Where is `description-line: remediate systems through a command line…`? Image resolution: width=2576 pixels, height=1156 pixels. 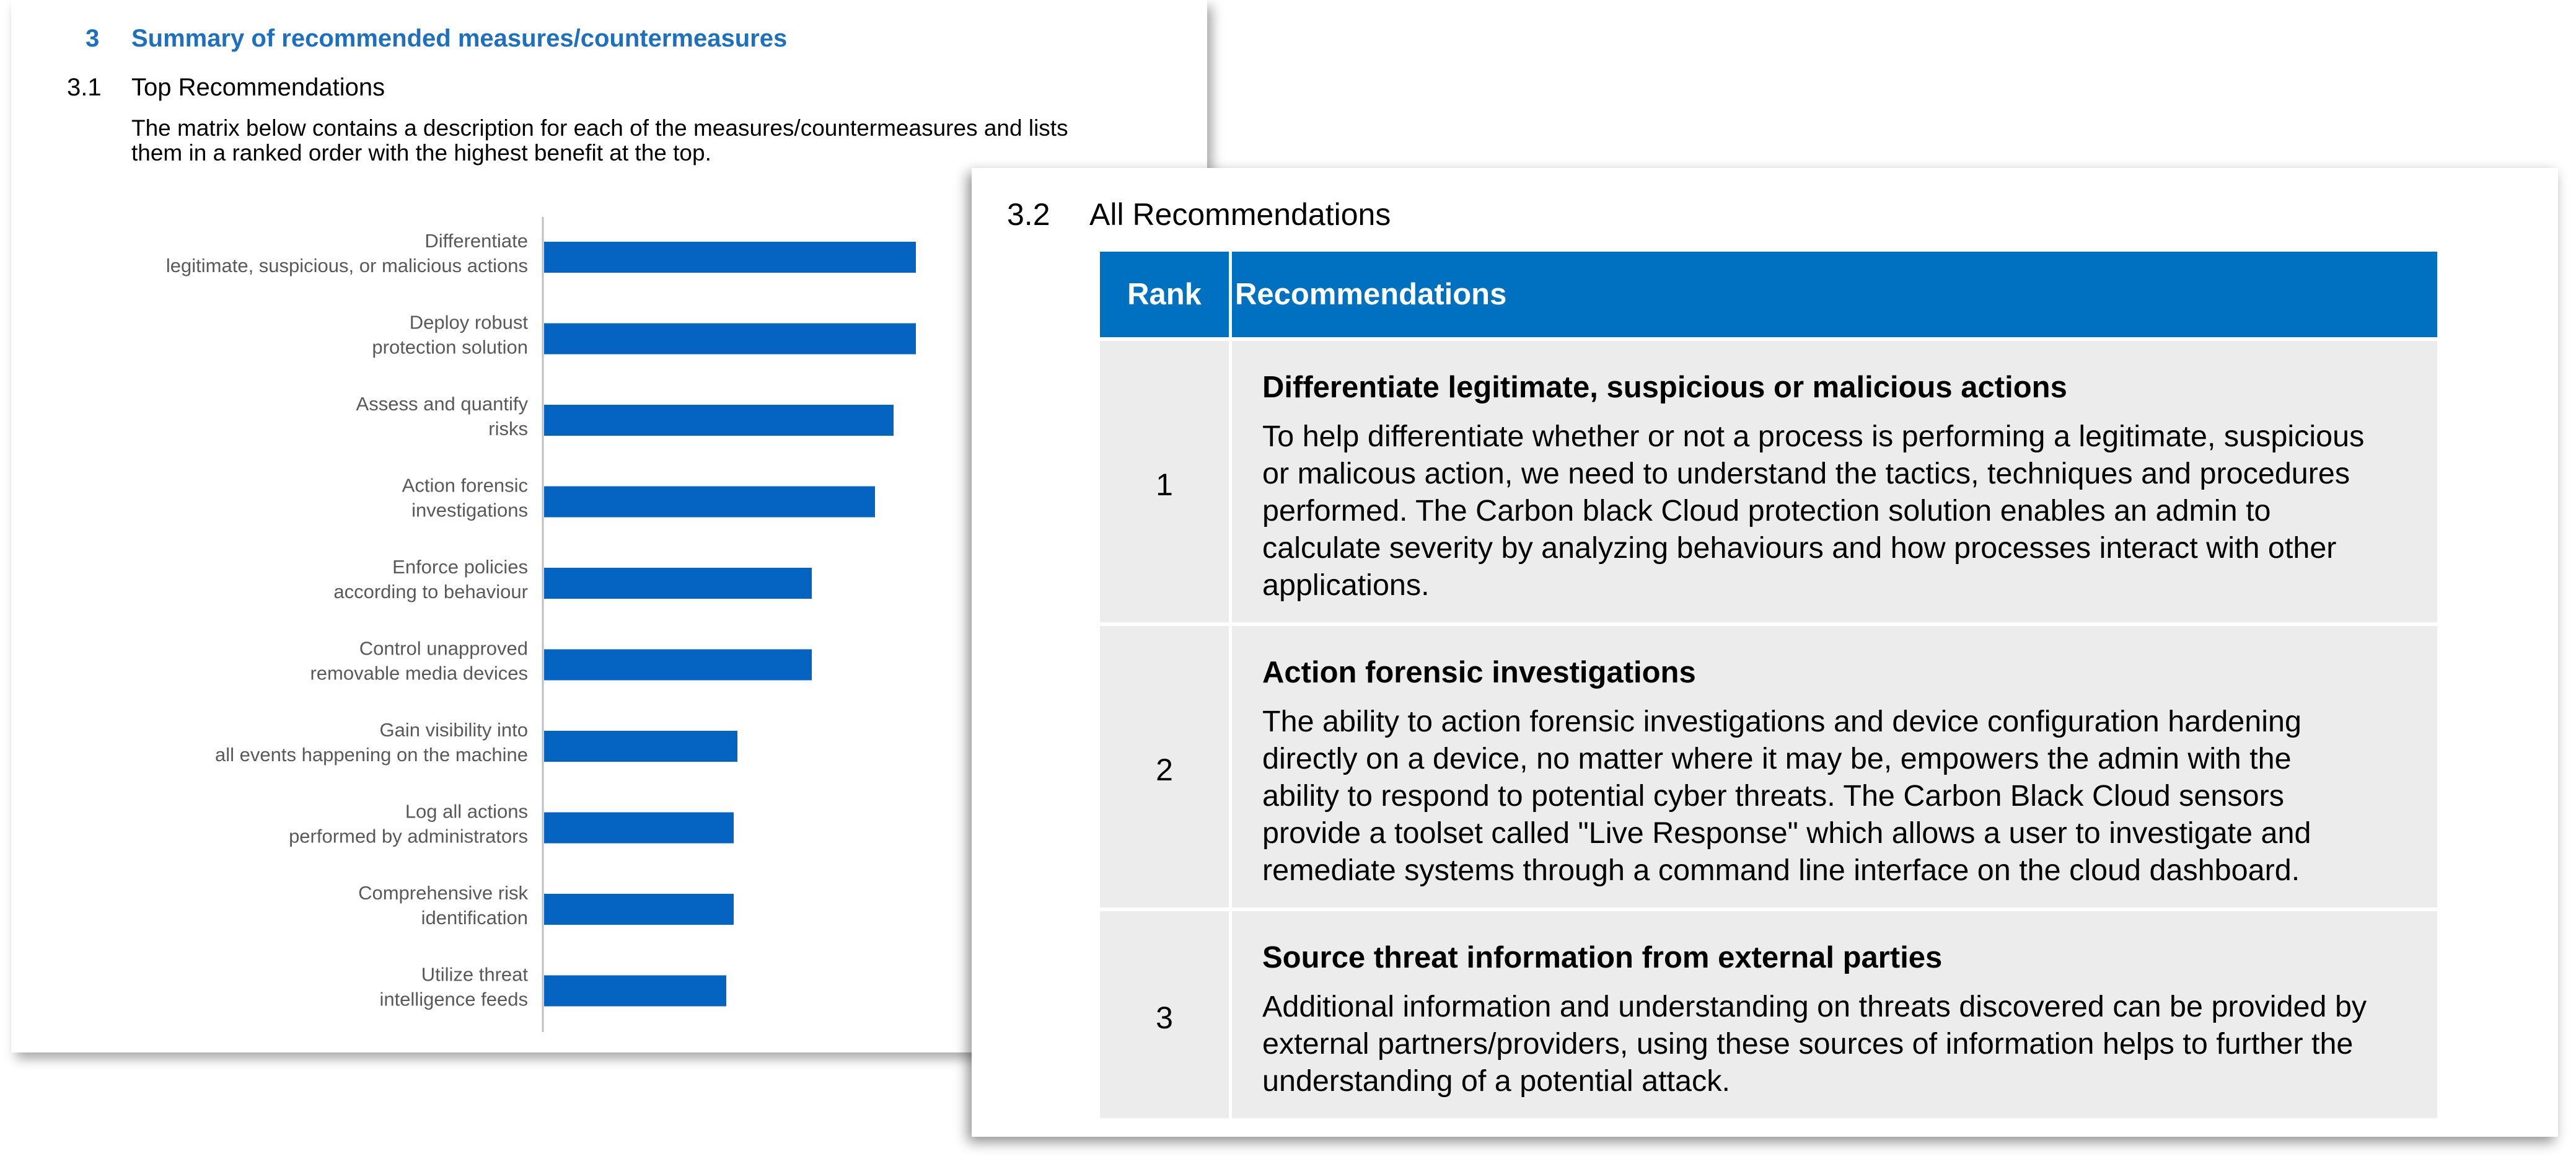 description-line: remediate systems through a command line… is located at coordinates (1781, 870).